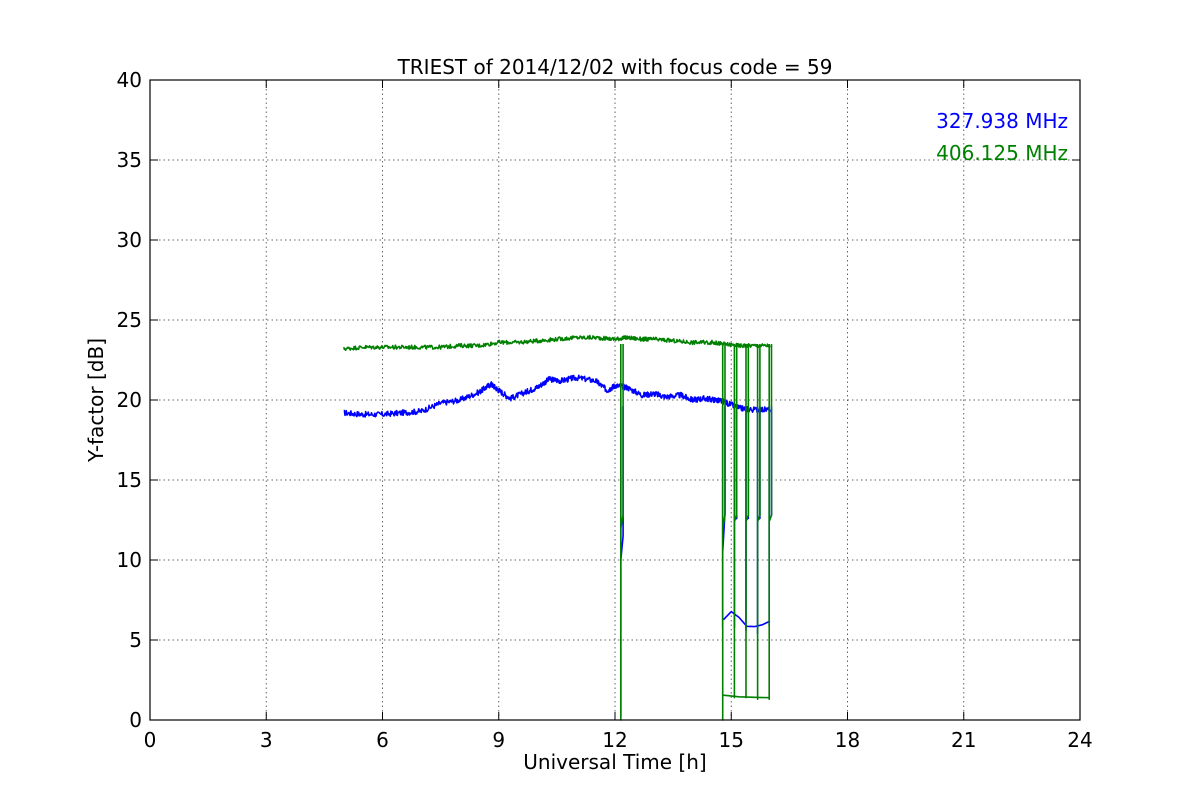  What do you see at coordinates (747, 696) in the screenshot?
I see `series-2-low-segment` at bounding box center [747, 696].